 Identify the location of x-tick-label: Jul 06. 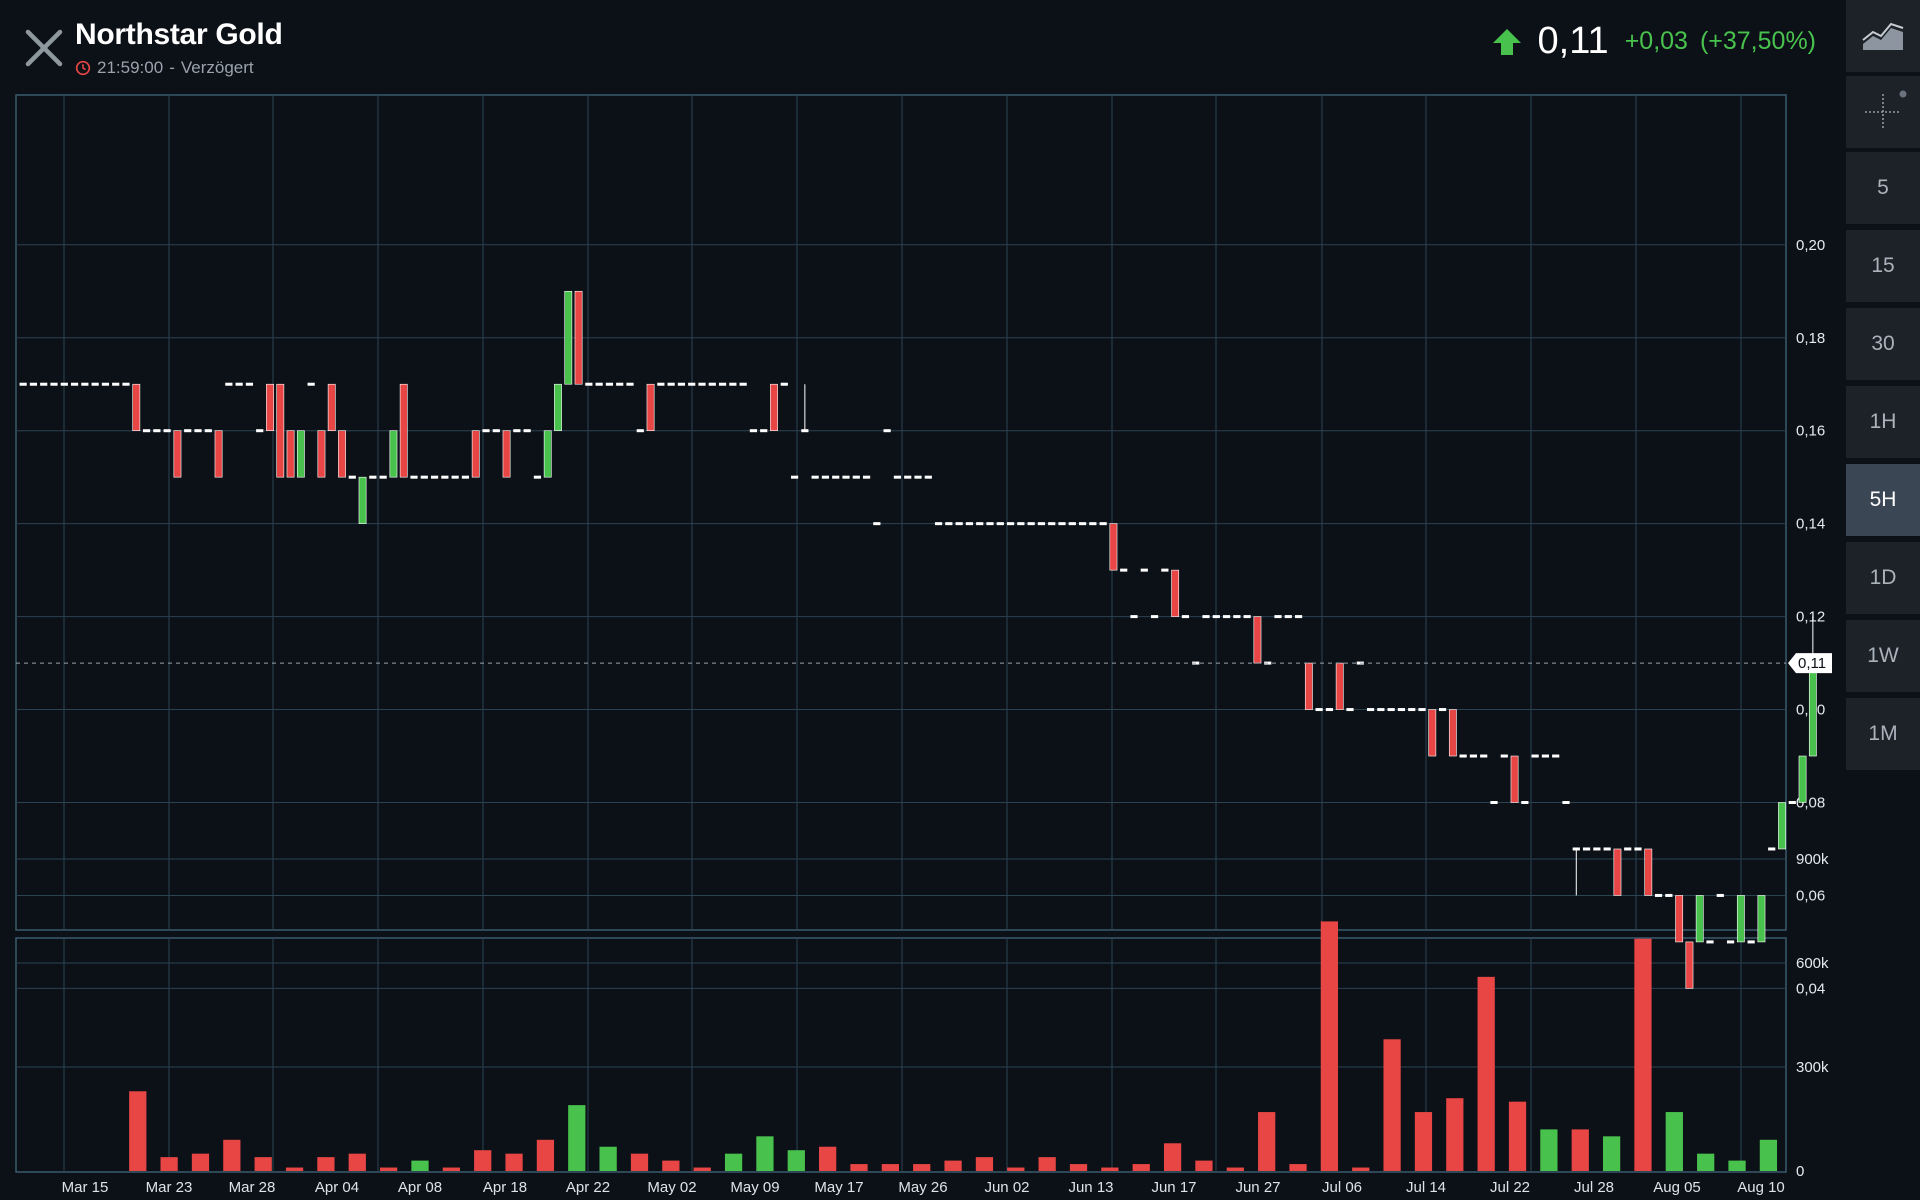
(1342, 1187).